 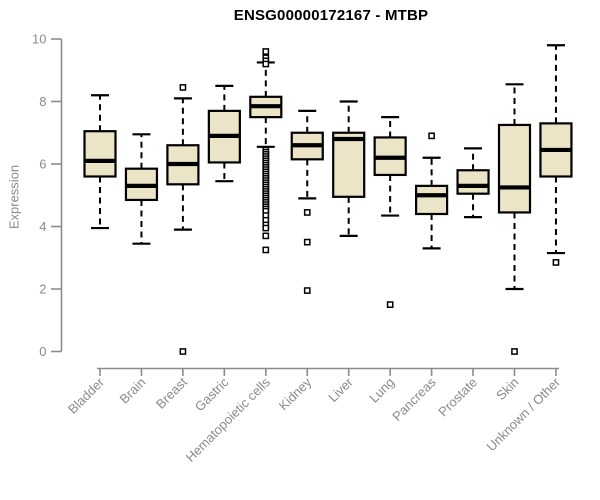 What do you see at coordinates (507, 389) in the screenshot?
I see `x-category-label: Skin` at bounding box center [507, 389].